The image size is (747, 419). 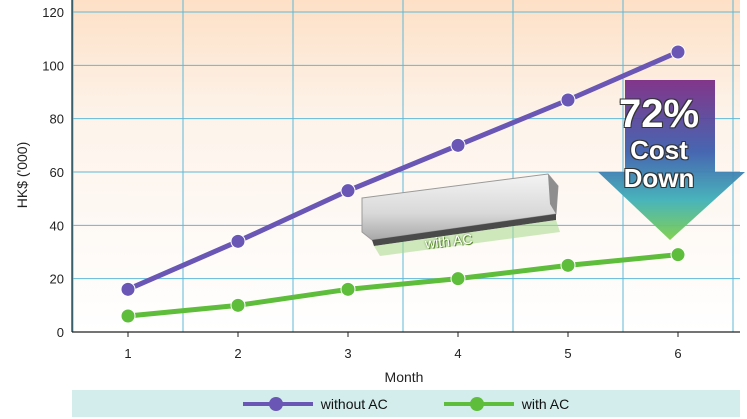 I want to click on x-tick-label: 1, so click(x=127, y=353).